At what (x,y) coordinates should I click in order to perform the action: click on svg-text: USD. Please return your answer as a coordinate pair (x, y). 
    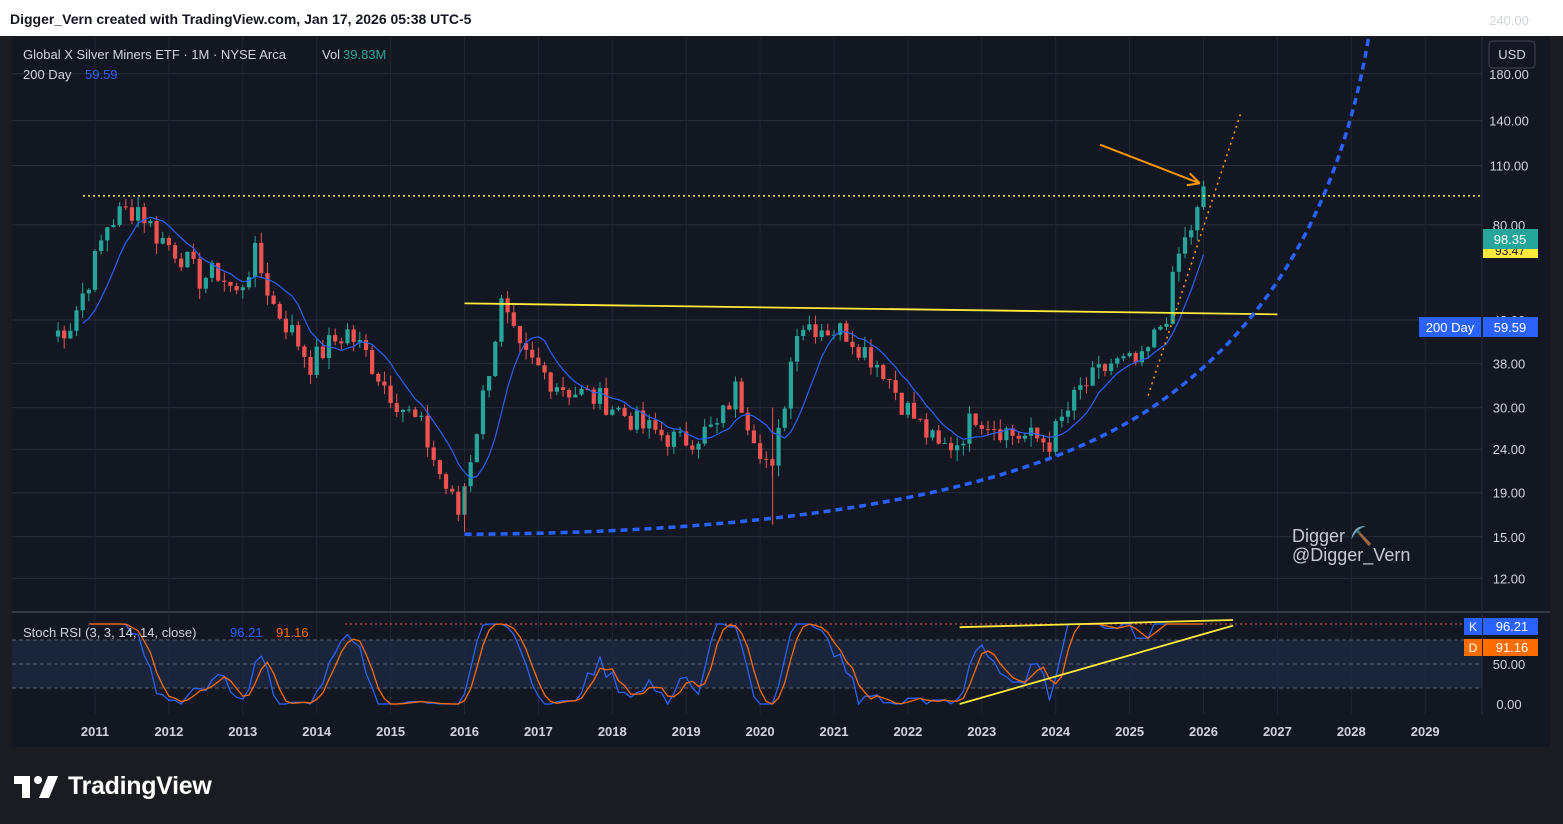
    Looking at the image, I should click on (1511, 54).